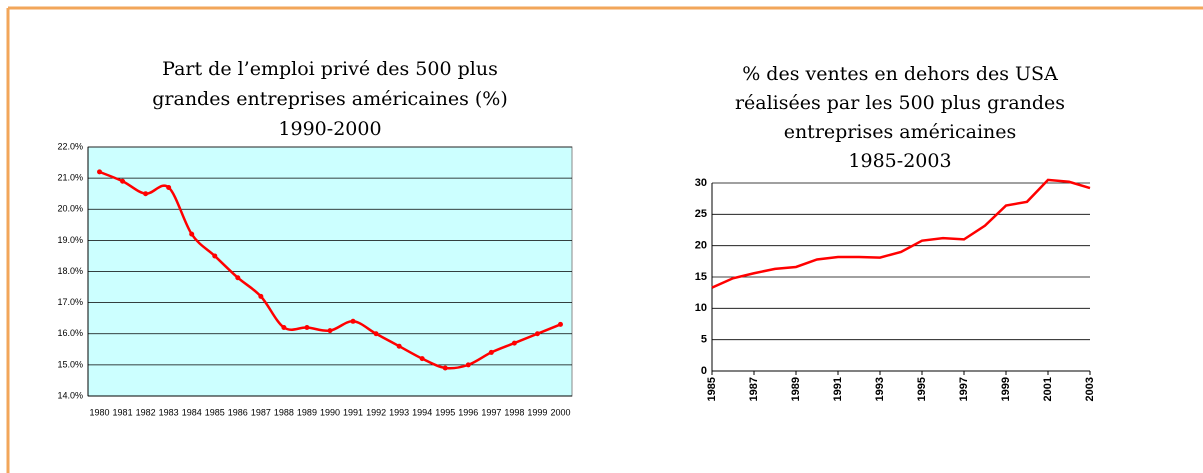  I want to click on y-tick-label: 10, so click(701, 308).